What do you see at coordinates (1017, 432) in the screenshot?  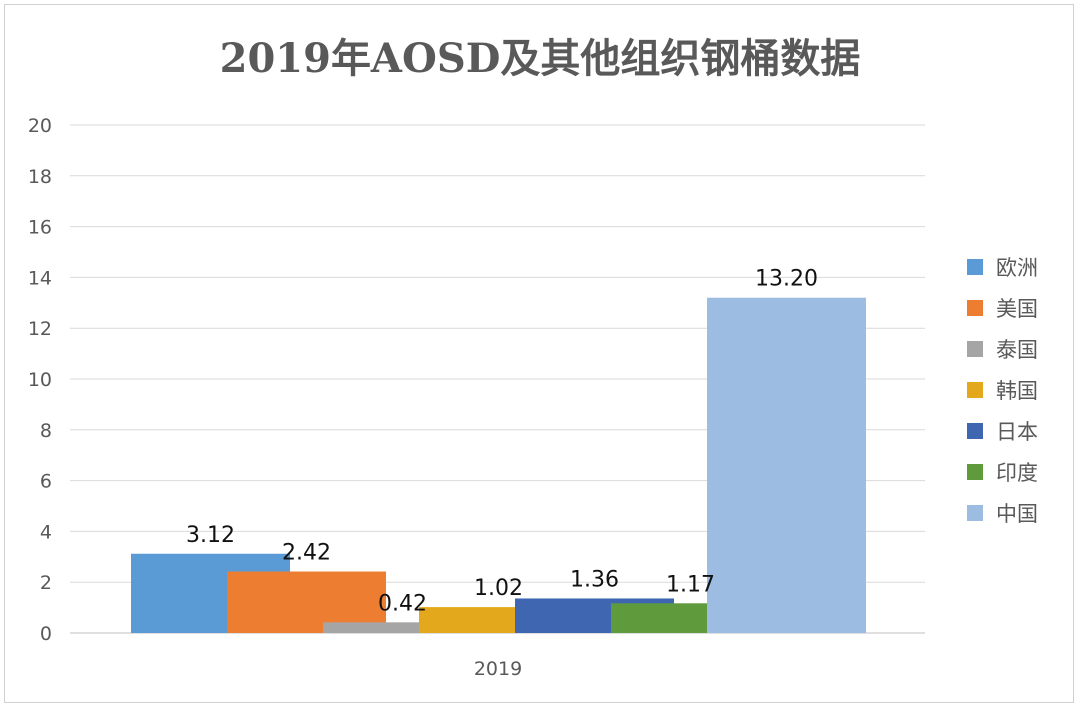 I see `legend-label: 日本` at bounding box center [1017, 432].